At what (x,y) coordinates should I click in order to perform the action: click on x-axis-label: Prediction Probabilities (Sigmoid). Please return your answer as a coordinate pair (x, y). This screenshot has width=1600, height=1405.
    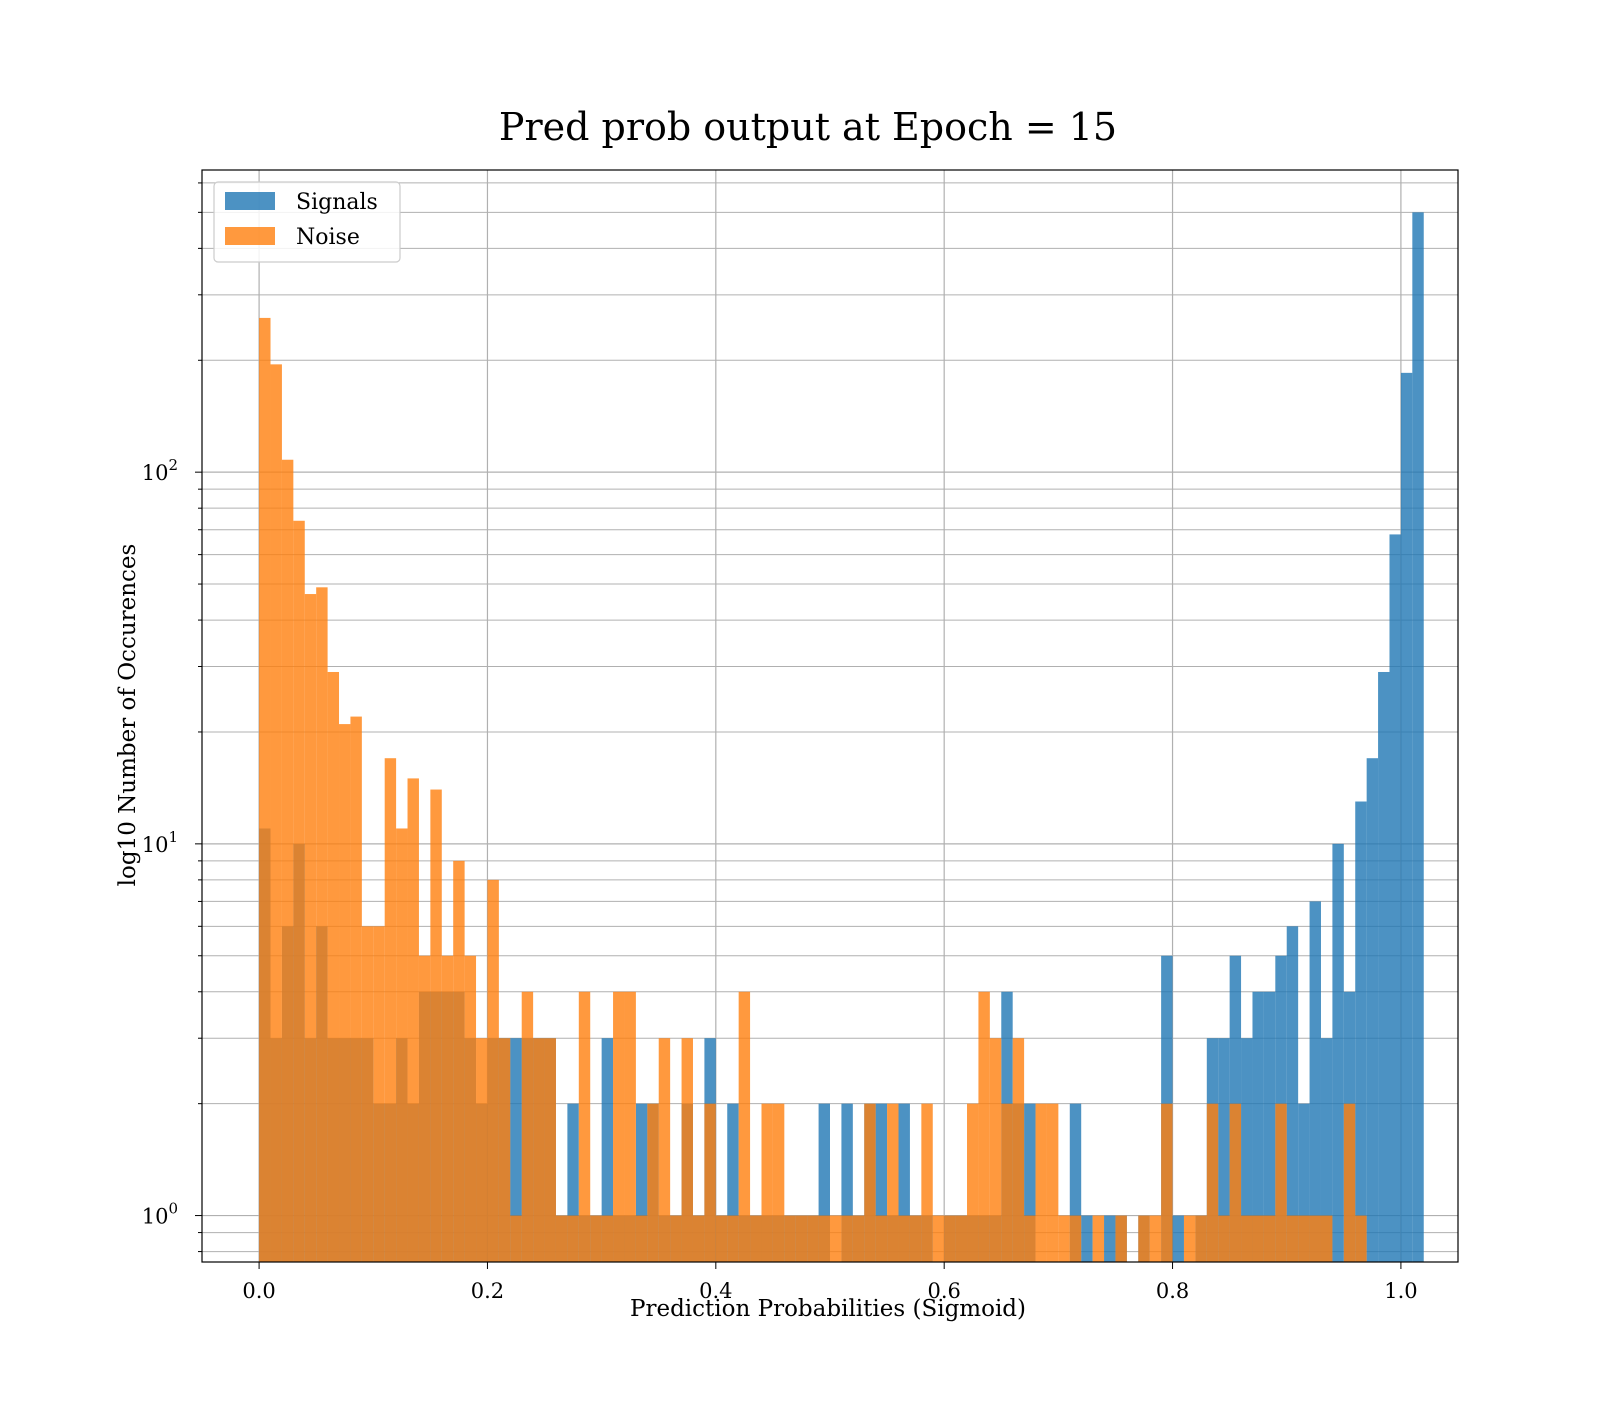
    Looking at the image, I should click on (828, 1309).